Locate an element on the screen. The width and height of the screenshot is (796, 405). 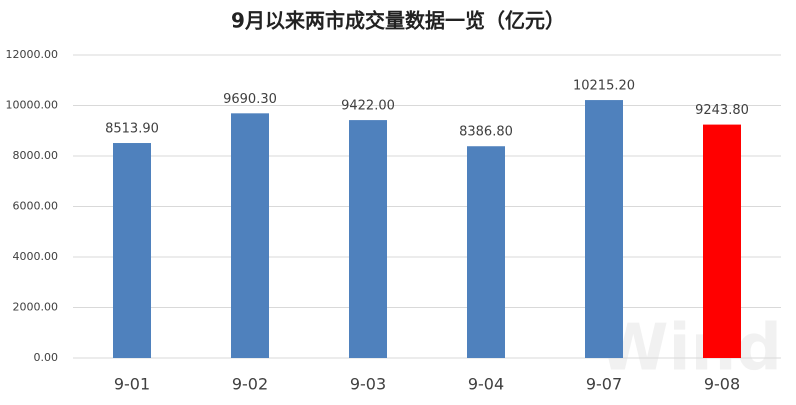
watermark: Wind is located at coordinates (690, 349).